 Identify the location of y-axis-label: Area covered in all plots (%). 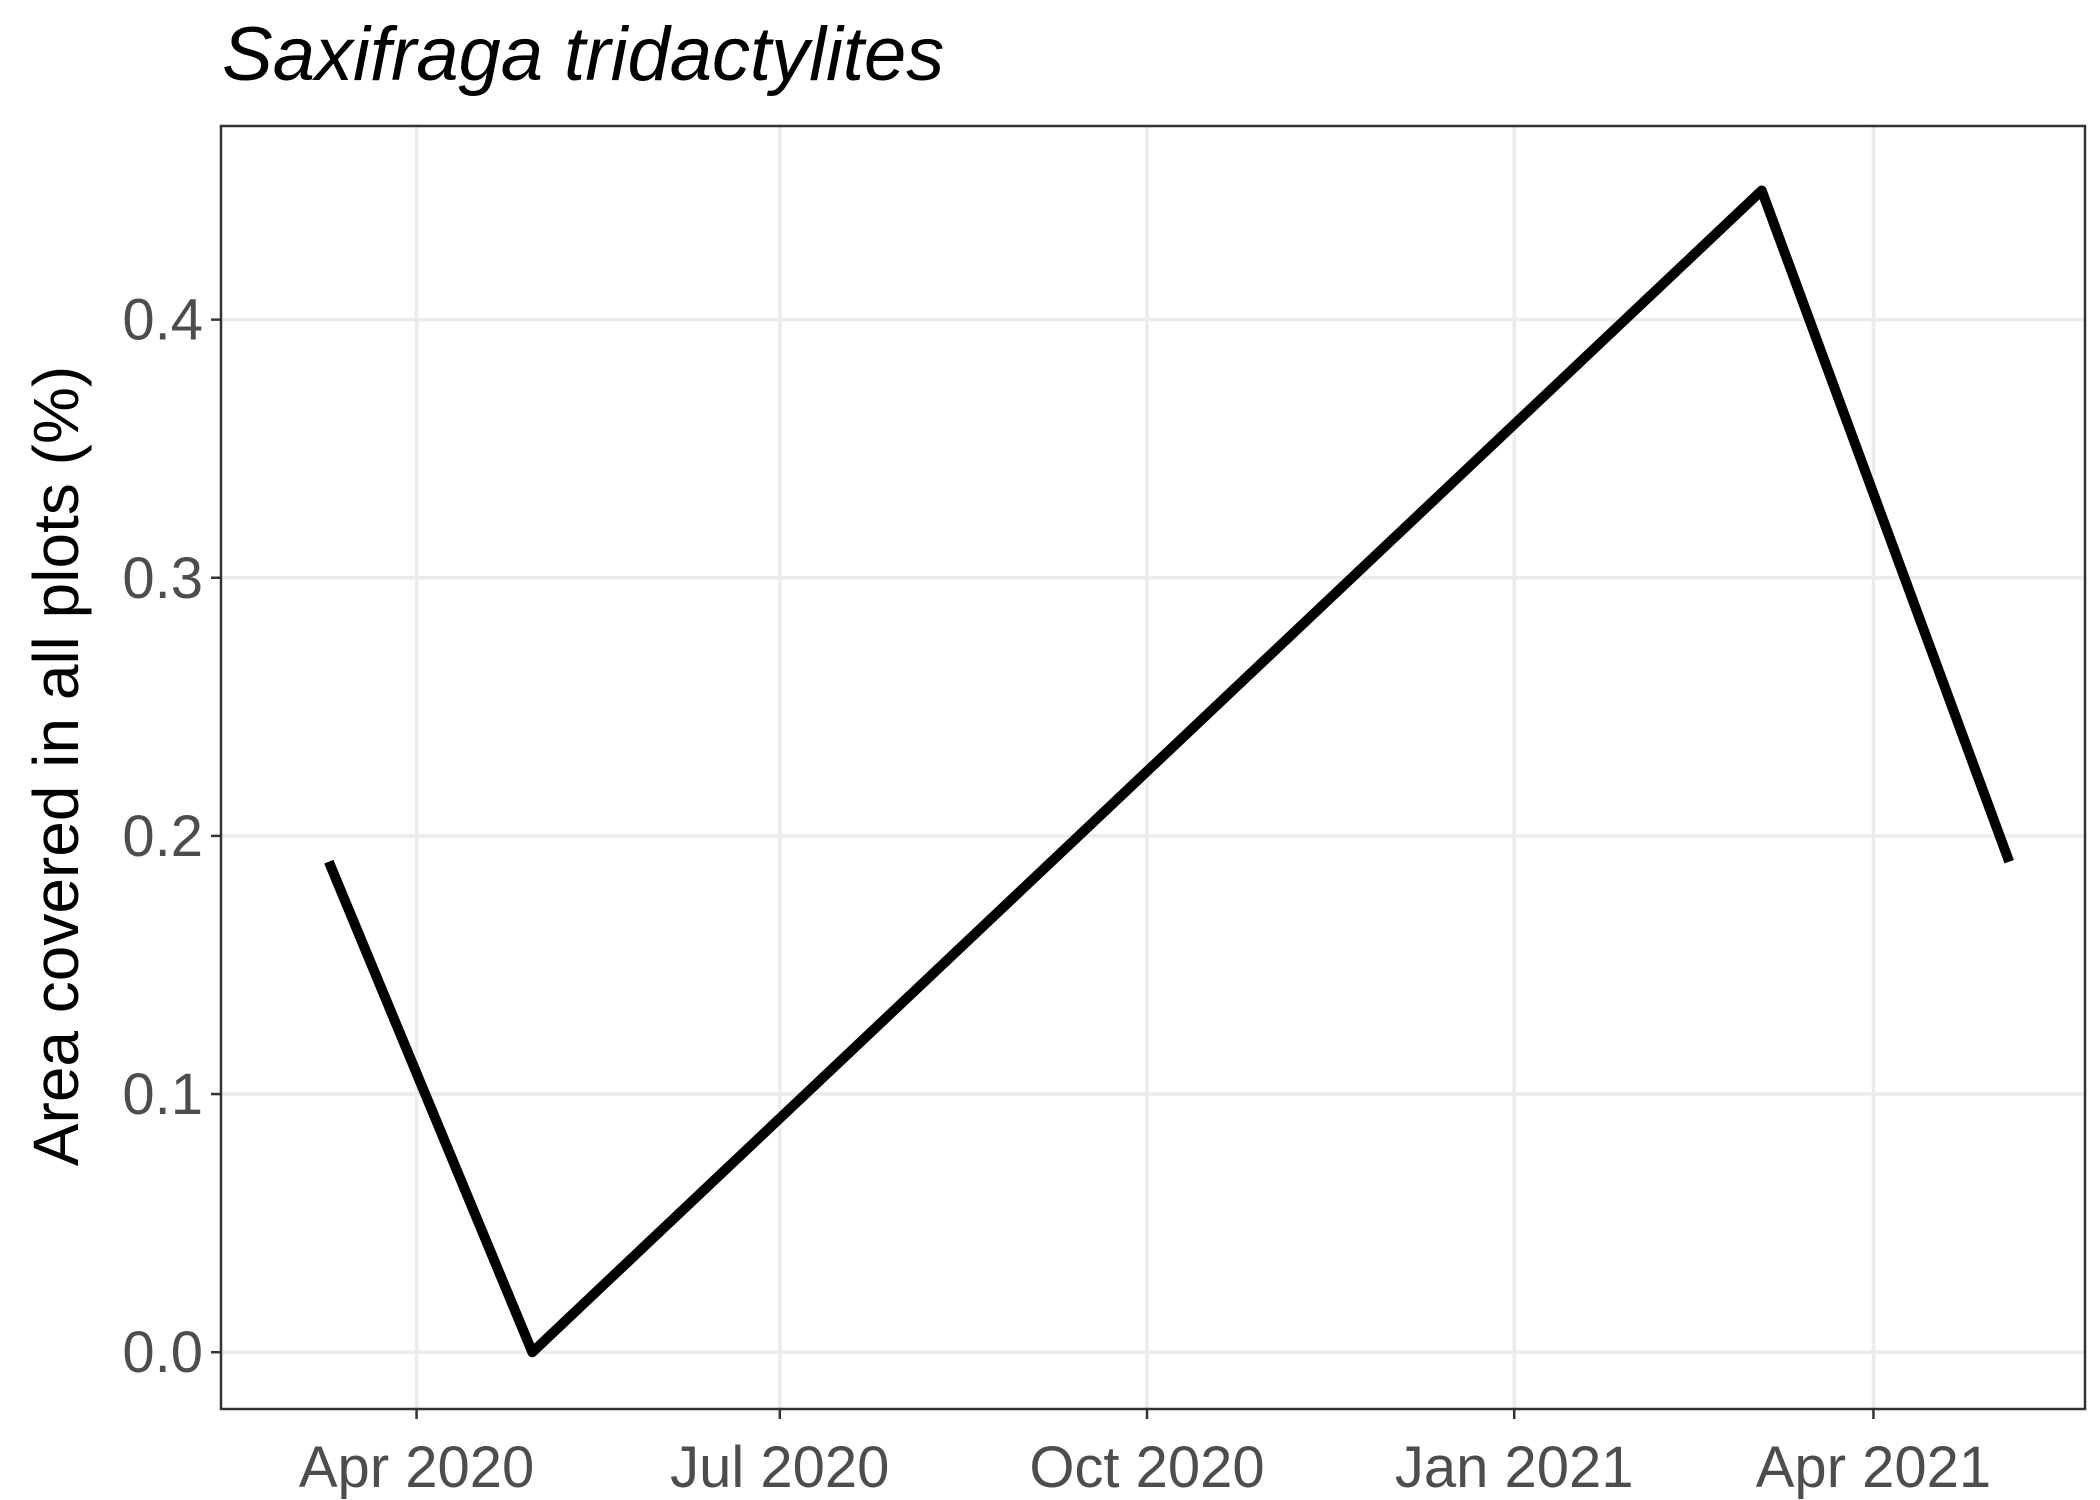
(56, 766).